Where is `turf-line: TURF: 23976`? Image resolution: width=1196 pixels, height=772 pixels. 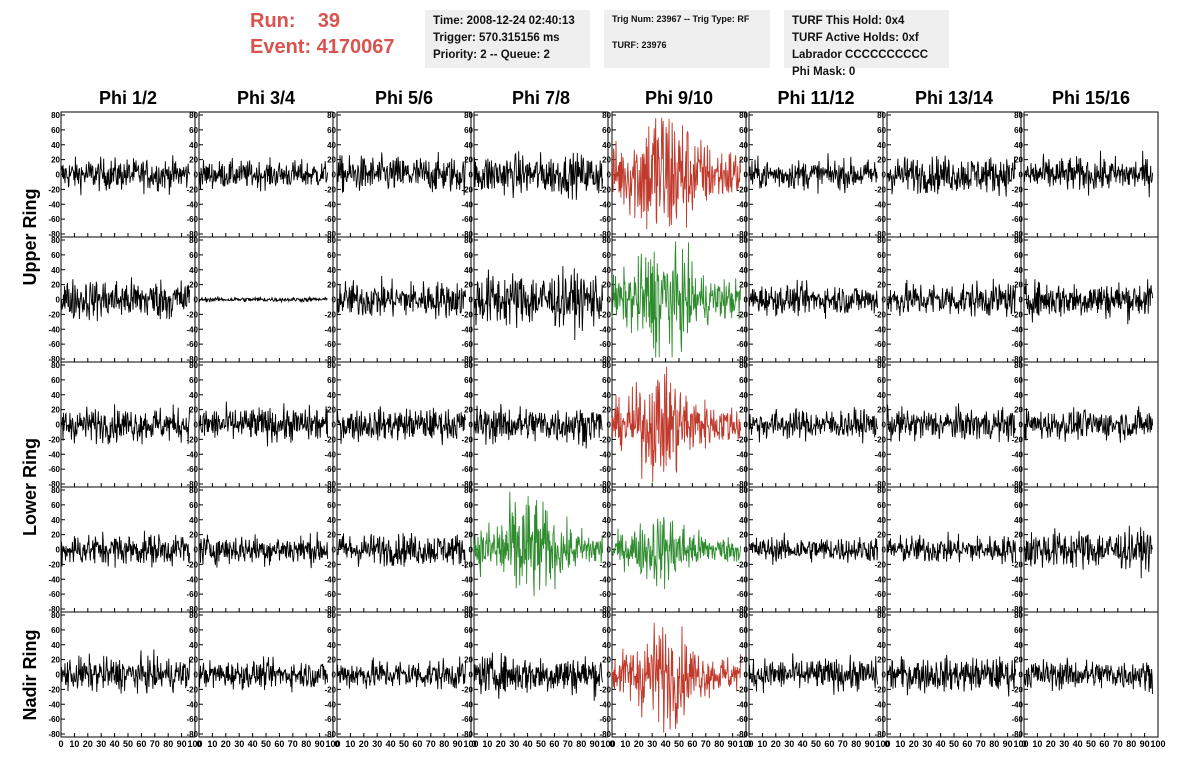 turf-line: TURF: 23976 is located at coordinates (639, 45).